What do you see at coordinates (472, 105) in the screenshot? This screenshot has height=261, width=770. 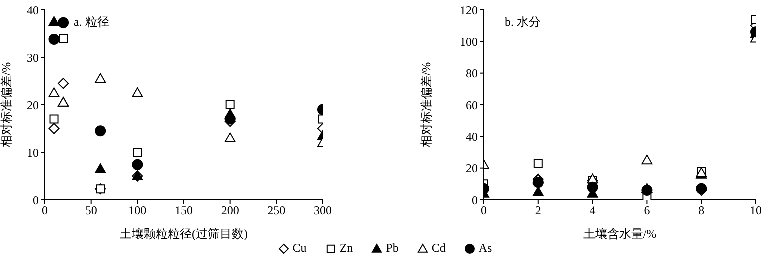 I see `y-tick-label: 60` at bounding box center [472, 105].